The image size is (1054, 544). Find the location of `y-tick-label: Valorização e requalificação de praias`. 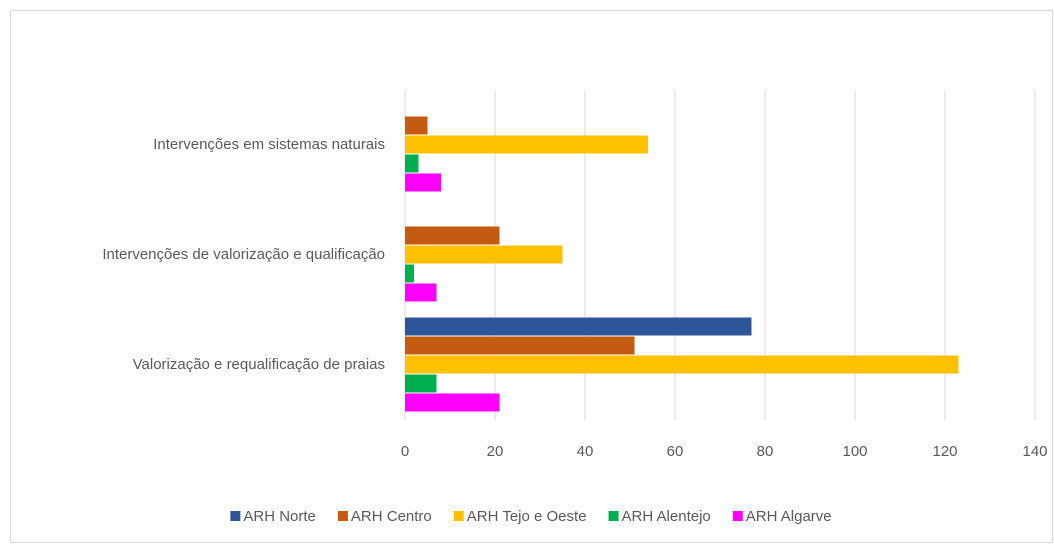

y-tick-label: Valorização e requalificação de praias is located at coordinates (259, 364).